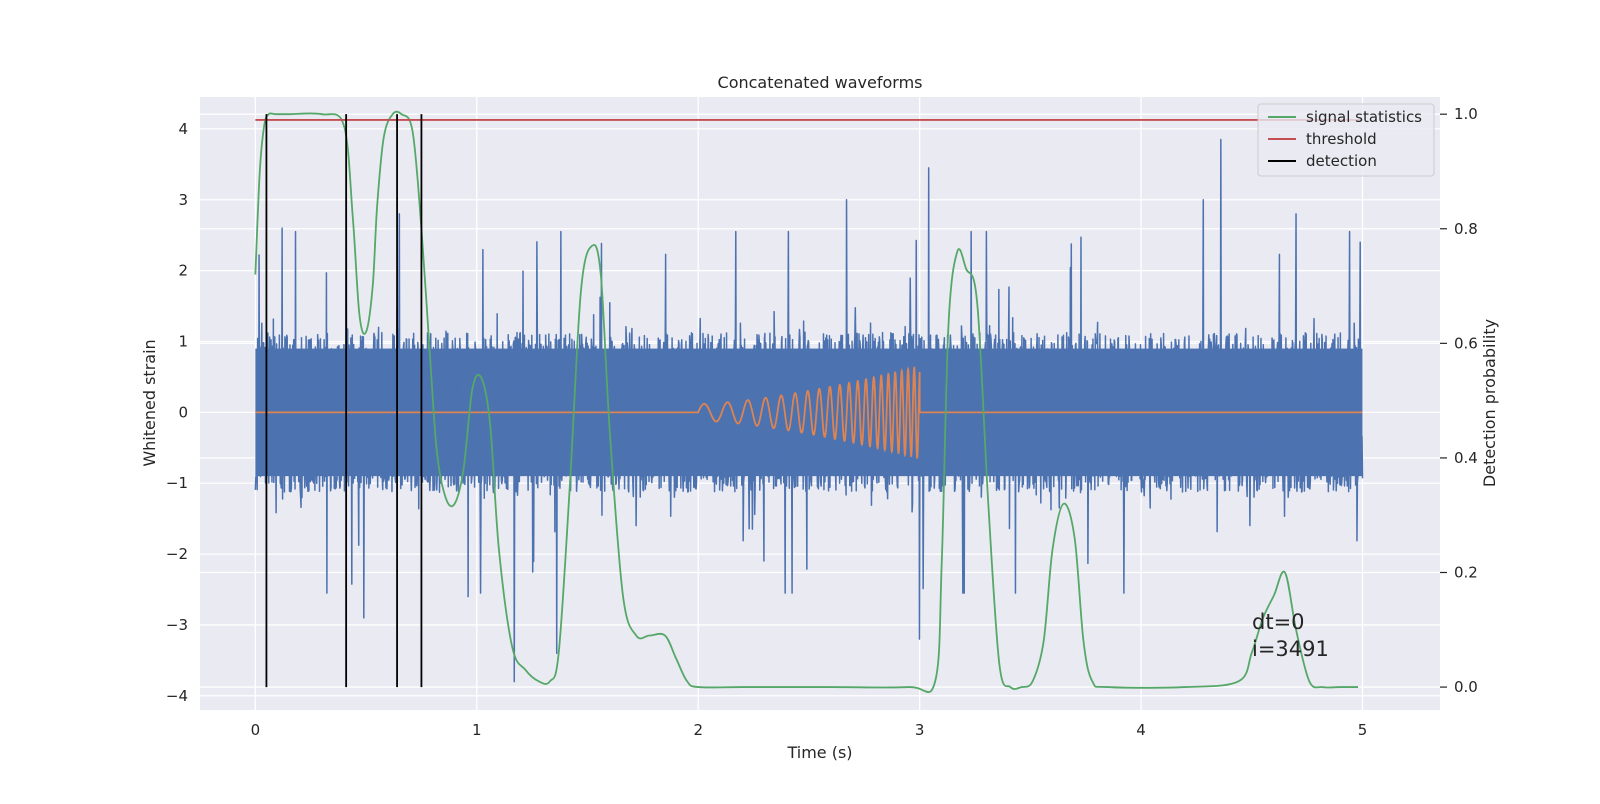 This screenshot has width=1600, height=804. What do you see at coordinates (1466, 114) in the screenshot?
I see `right-tick-label: 1.0` at bounding box center [1466, 114].